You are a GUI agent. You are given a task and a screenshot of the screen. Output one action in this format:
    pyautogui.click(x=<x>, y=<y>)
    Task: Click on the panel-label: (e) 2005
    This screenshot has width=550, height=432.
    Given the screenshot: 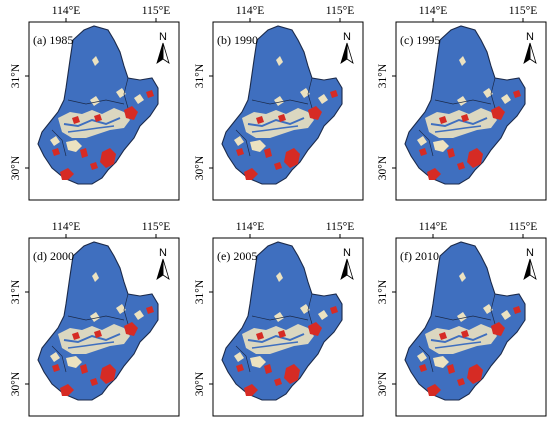 What is the action you would take?
    pyautogui.click(x=237, y=256)
    